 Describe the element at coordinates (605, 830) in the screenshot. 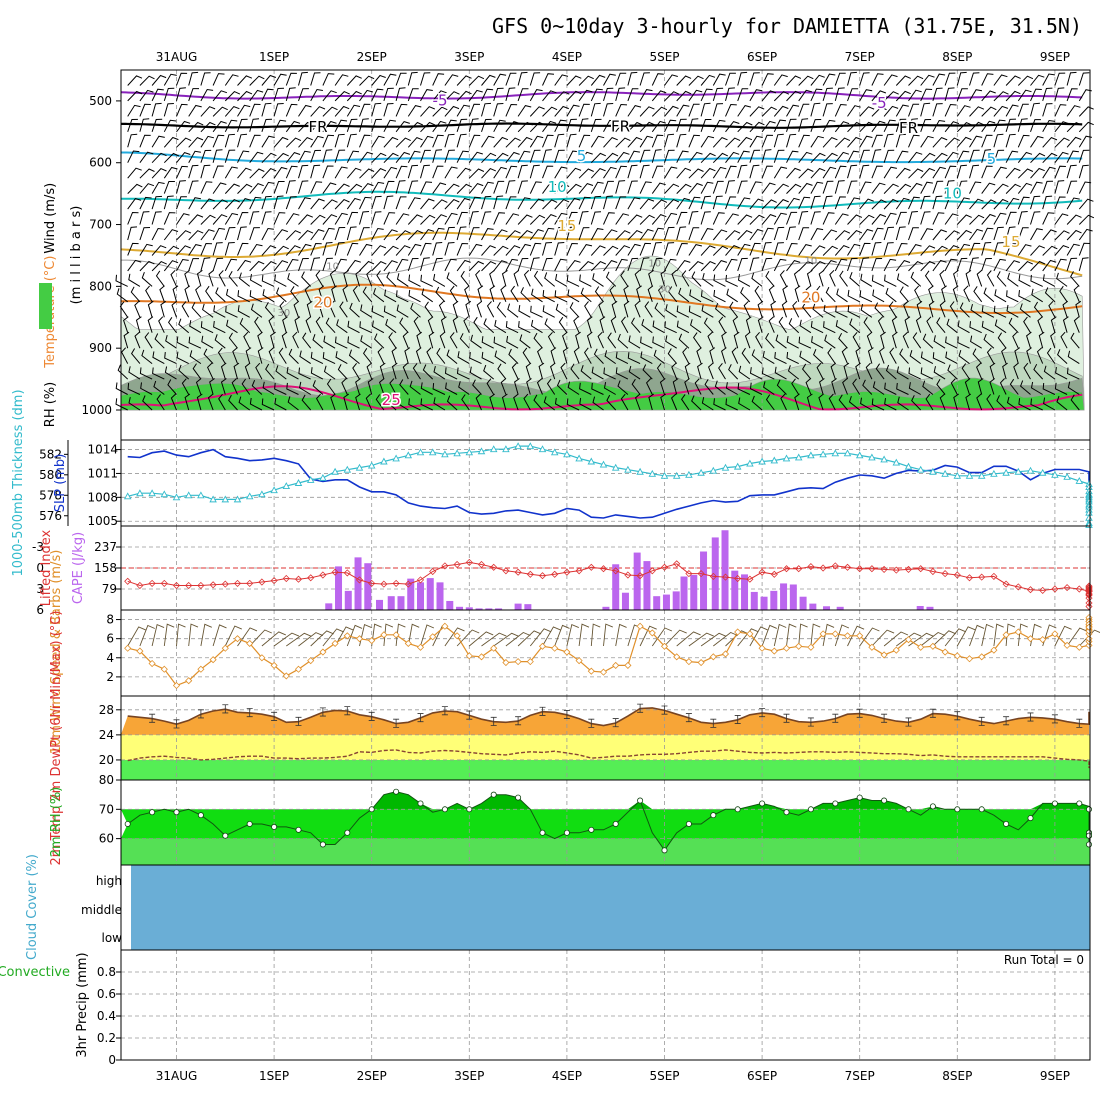

I see `rh-area-mid` at that location.